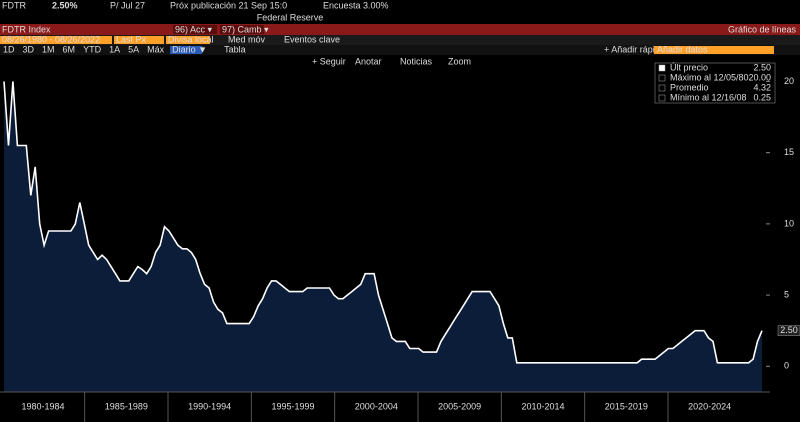 Image resolution: width=800 pixels, height=422 pixels. Describe the element at coordinates (459, 61) in the screenshot. I see `chart-tool: Zoom` at that location.